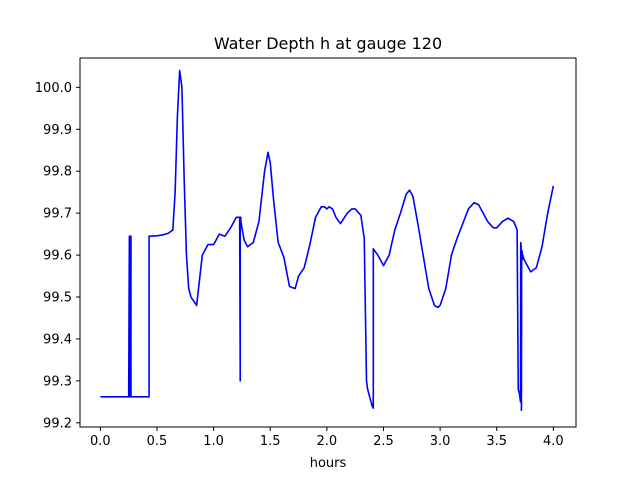 The height and width of the screenshot is (480, 640). What do you see at coordinates (496, 441) in the screenshot?
I see `x-tick-label: 3.5` at bounding box center [496, 441].